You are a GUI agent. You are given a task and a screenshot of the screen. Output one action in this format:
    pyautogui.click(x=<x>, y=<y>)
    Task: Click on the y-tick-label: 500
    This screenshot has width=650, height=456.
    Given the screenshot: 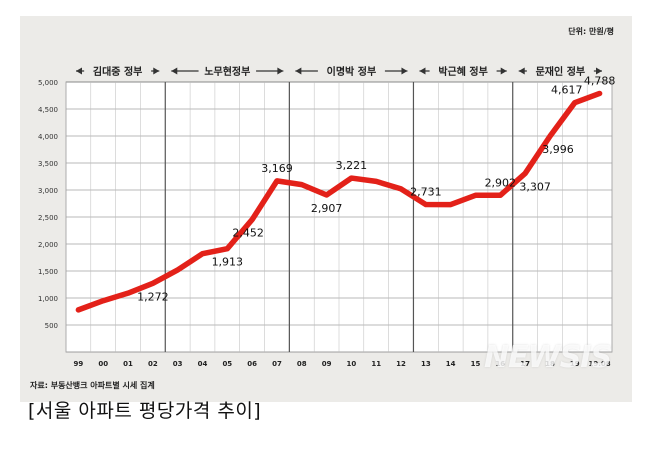 What is the action you would take?
    pyautogui.click(x=51, y=326)
    